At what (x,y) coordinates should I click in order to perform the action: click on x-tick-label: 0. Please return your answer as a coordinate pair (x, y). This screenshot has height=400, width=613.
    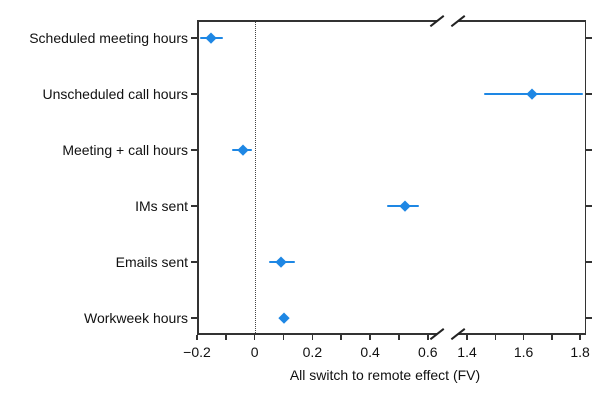
    Looking at the image, I should click on (254, 352).